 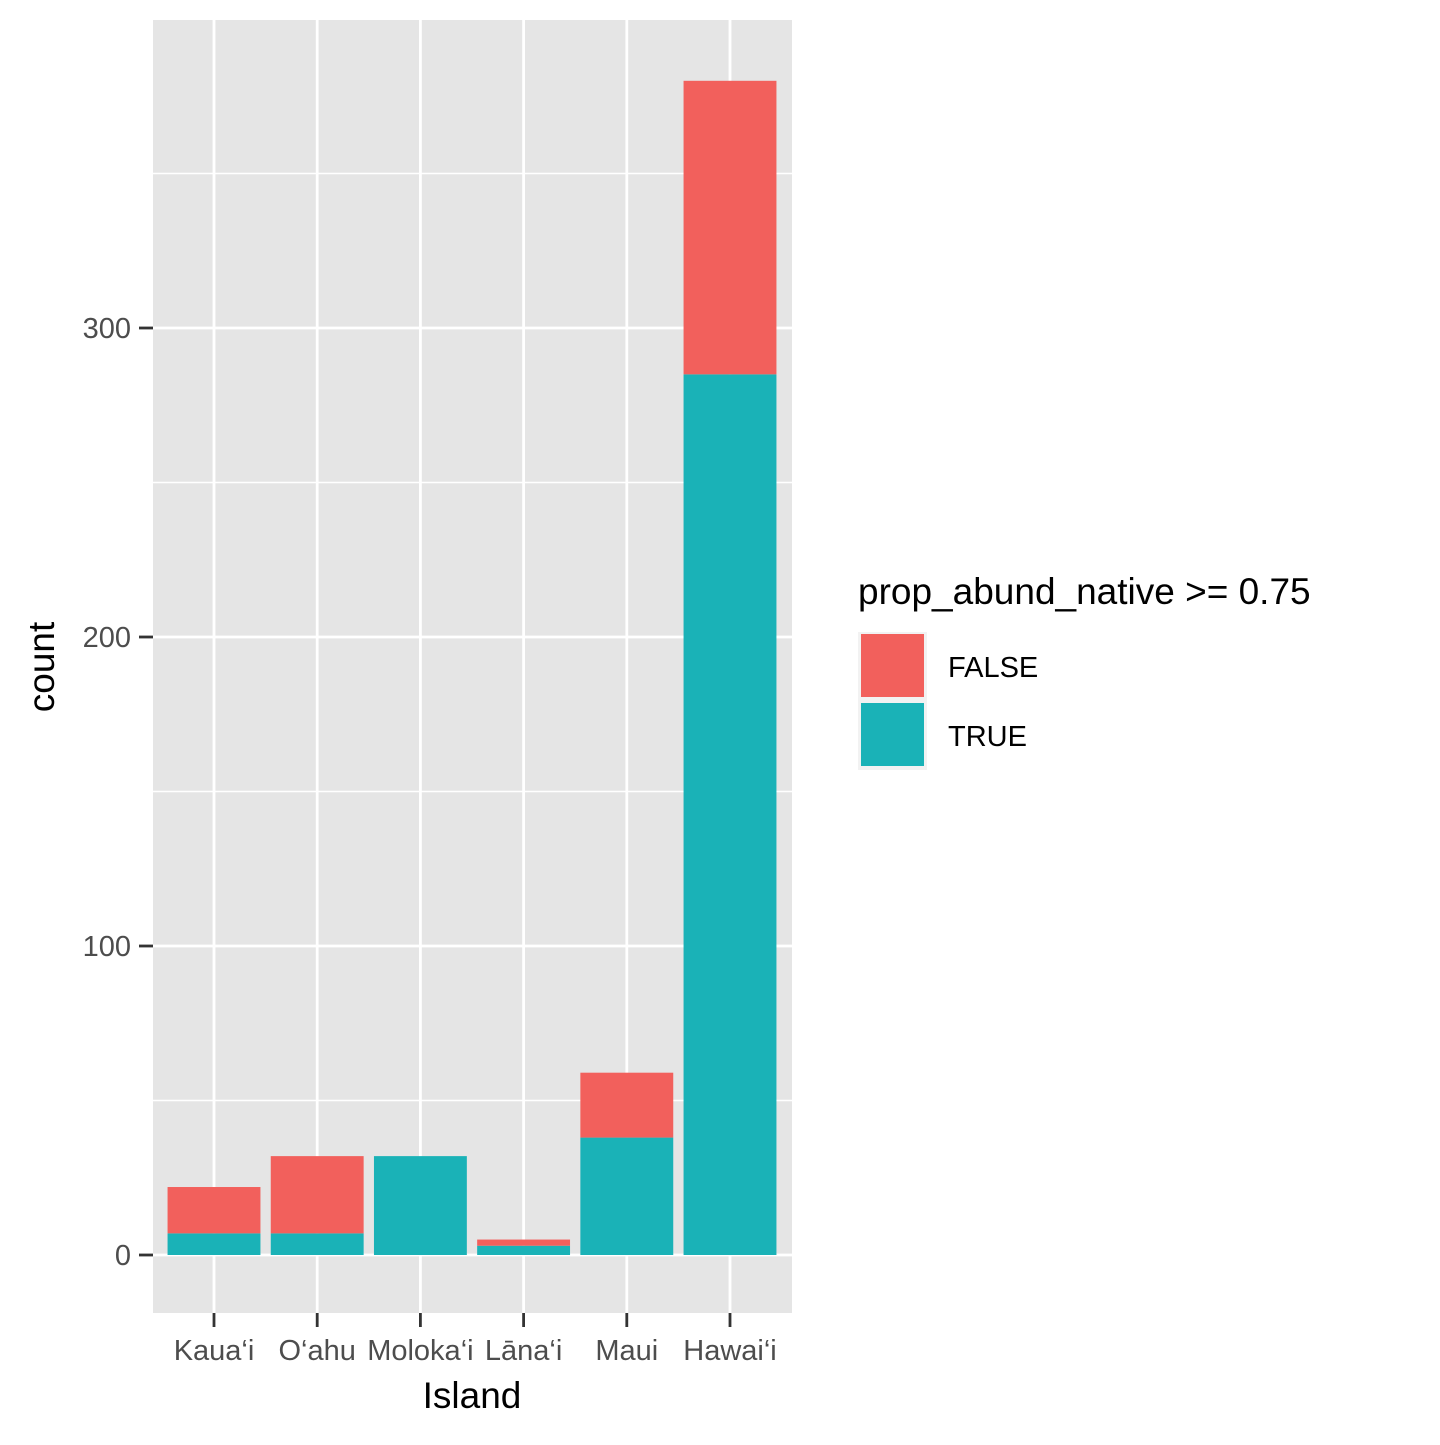 I want to click on legend-title: prop_abund_native >= 0.75, so click(x=1084, y=591).